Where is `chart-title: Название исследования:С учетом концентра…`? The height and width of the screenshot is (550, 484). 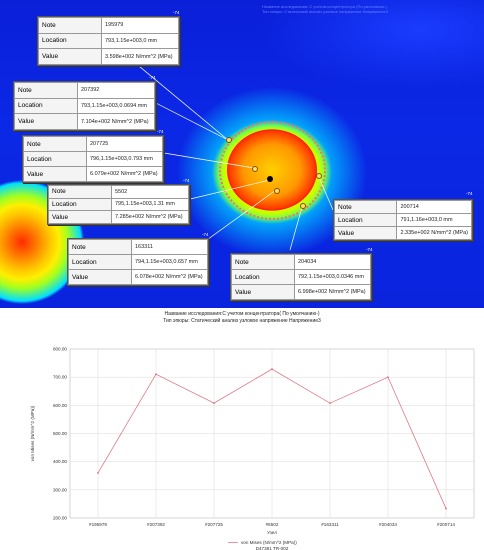 chart-title: Название исследования:С учетом концентра… is located at coordinates (242, 314).